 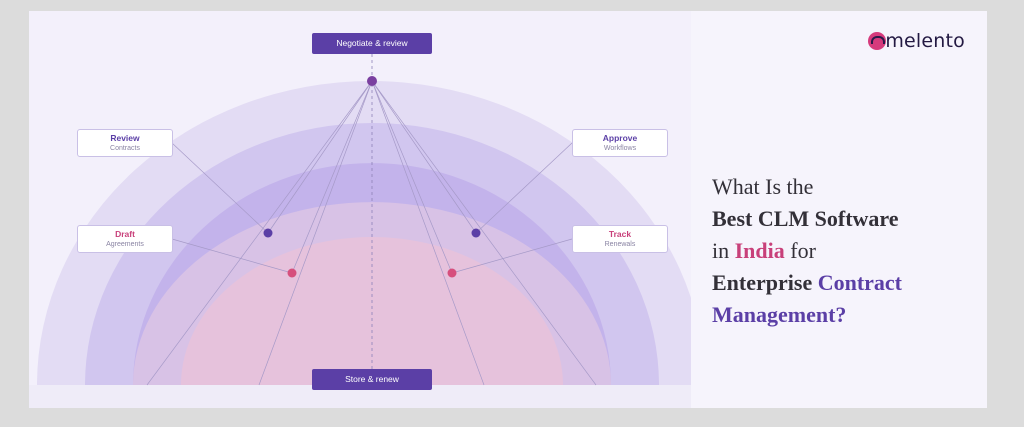 What do you see at coordinates (759, 250) in the screenshot?
I see `headline-india: India` at bounding box center [759, 250].